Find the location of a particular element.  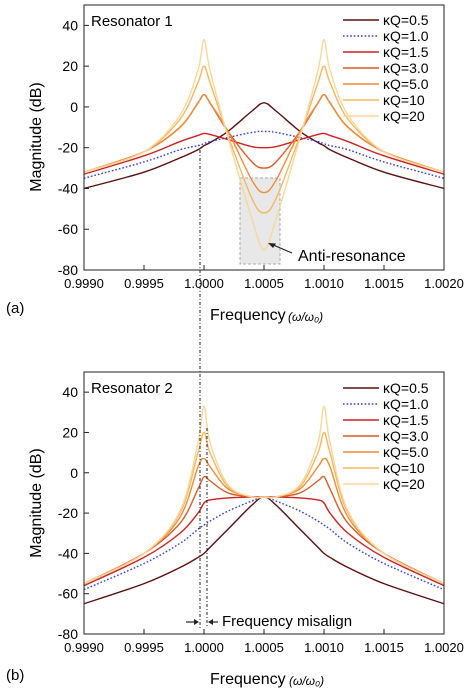

y-ticks-b: -80 -60 -40 -20 0 20 40 is located at coordinates (73, 513).